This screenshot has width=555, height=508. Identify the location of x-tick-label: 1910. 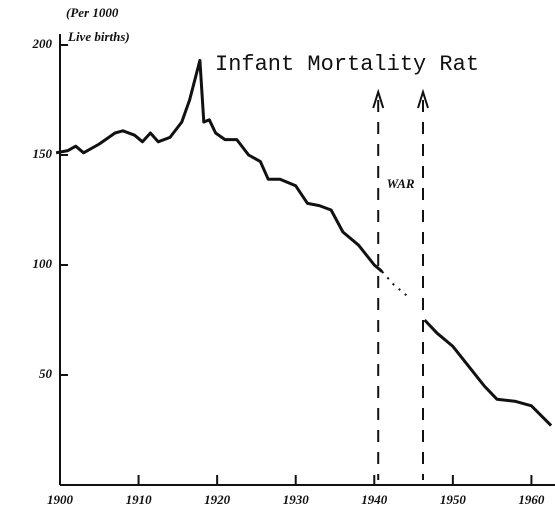
(139, 499).